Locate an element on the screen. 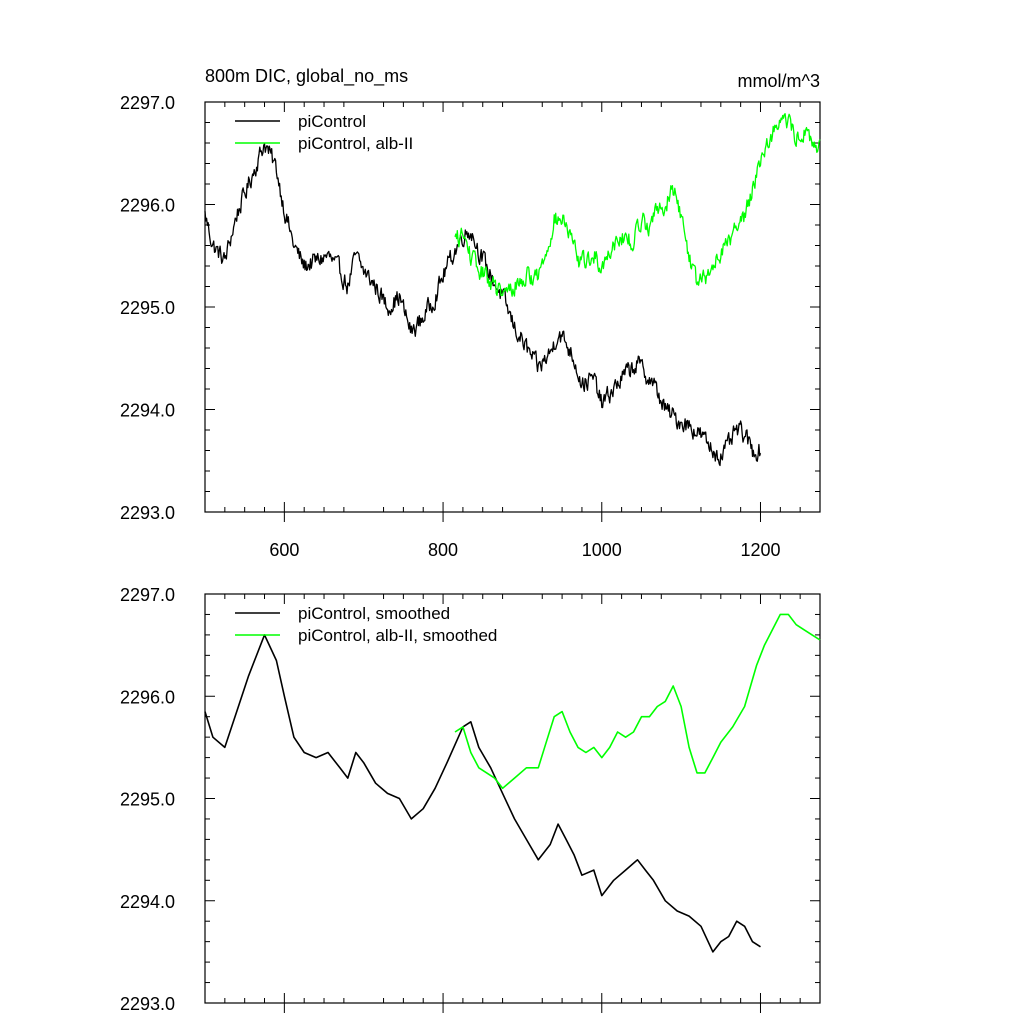  legend-label: piControl, alb-II is located at coordinates (355, 143).